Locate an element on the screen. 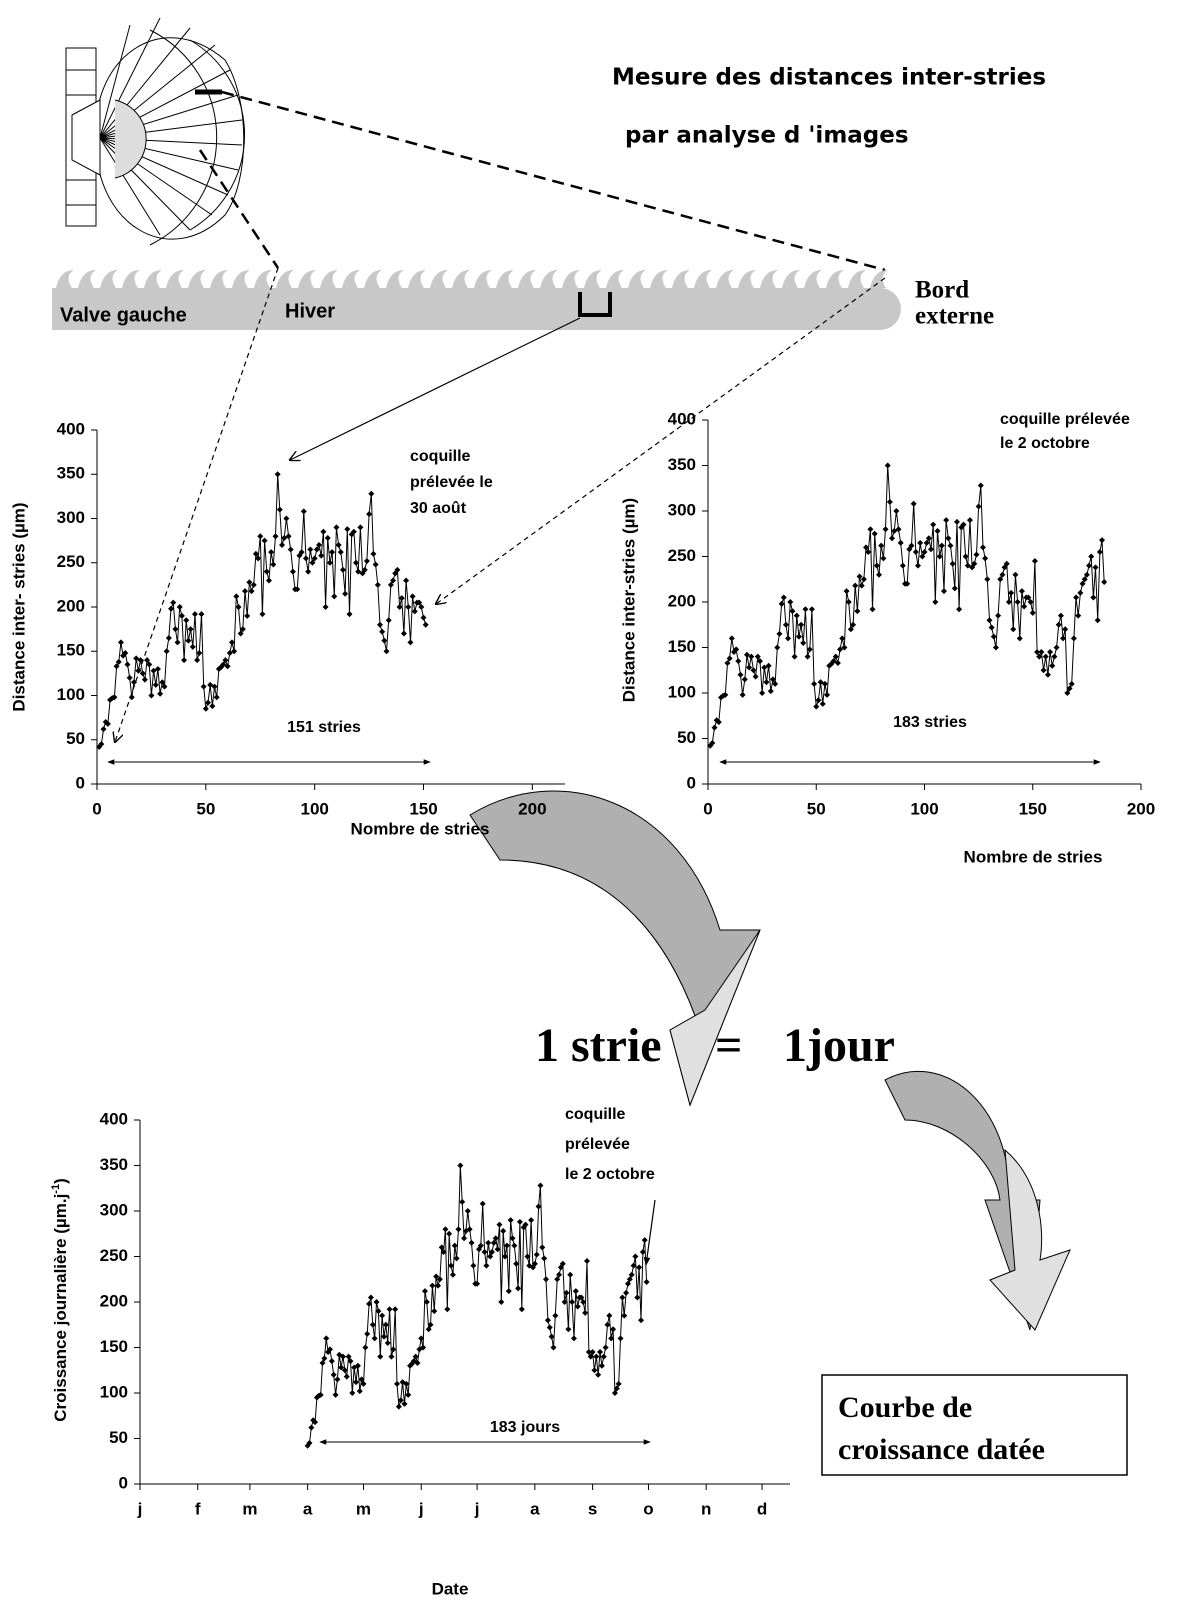 The width and height of the screenshot is (1197, 1604). annotation: le 2 octobre is located at coordinates (1045, 443).